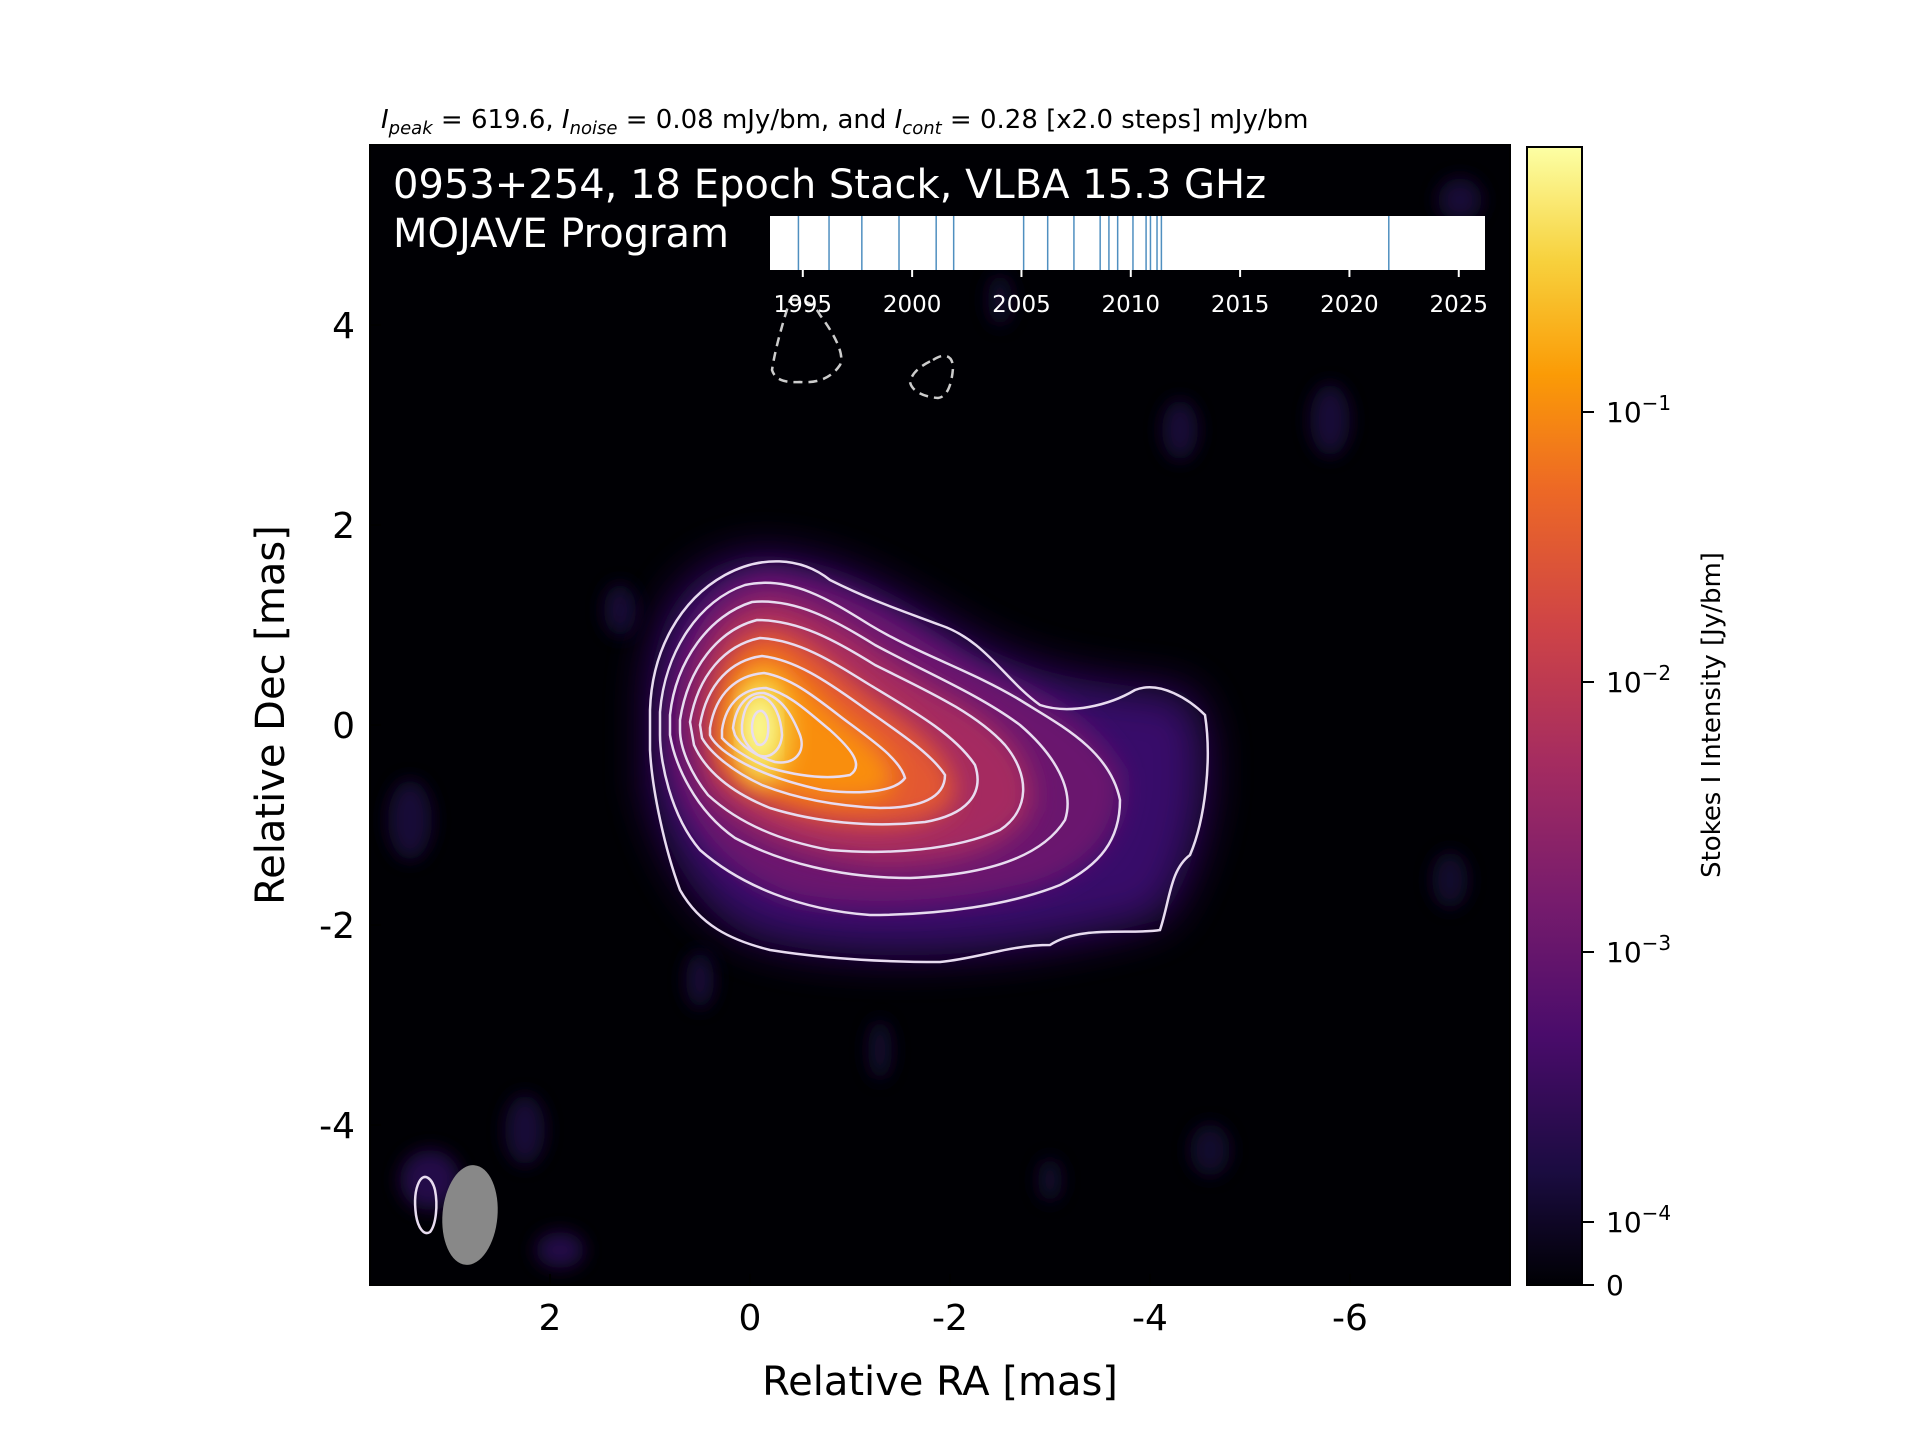  I want to click on plot-title-line1: 0953+254, 18 Epoch Stack, VLBA 15.3 GHz, so click(829, 185).